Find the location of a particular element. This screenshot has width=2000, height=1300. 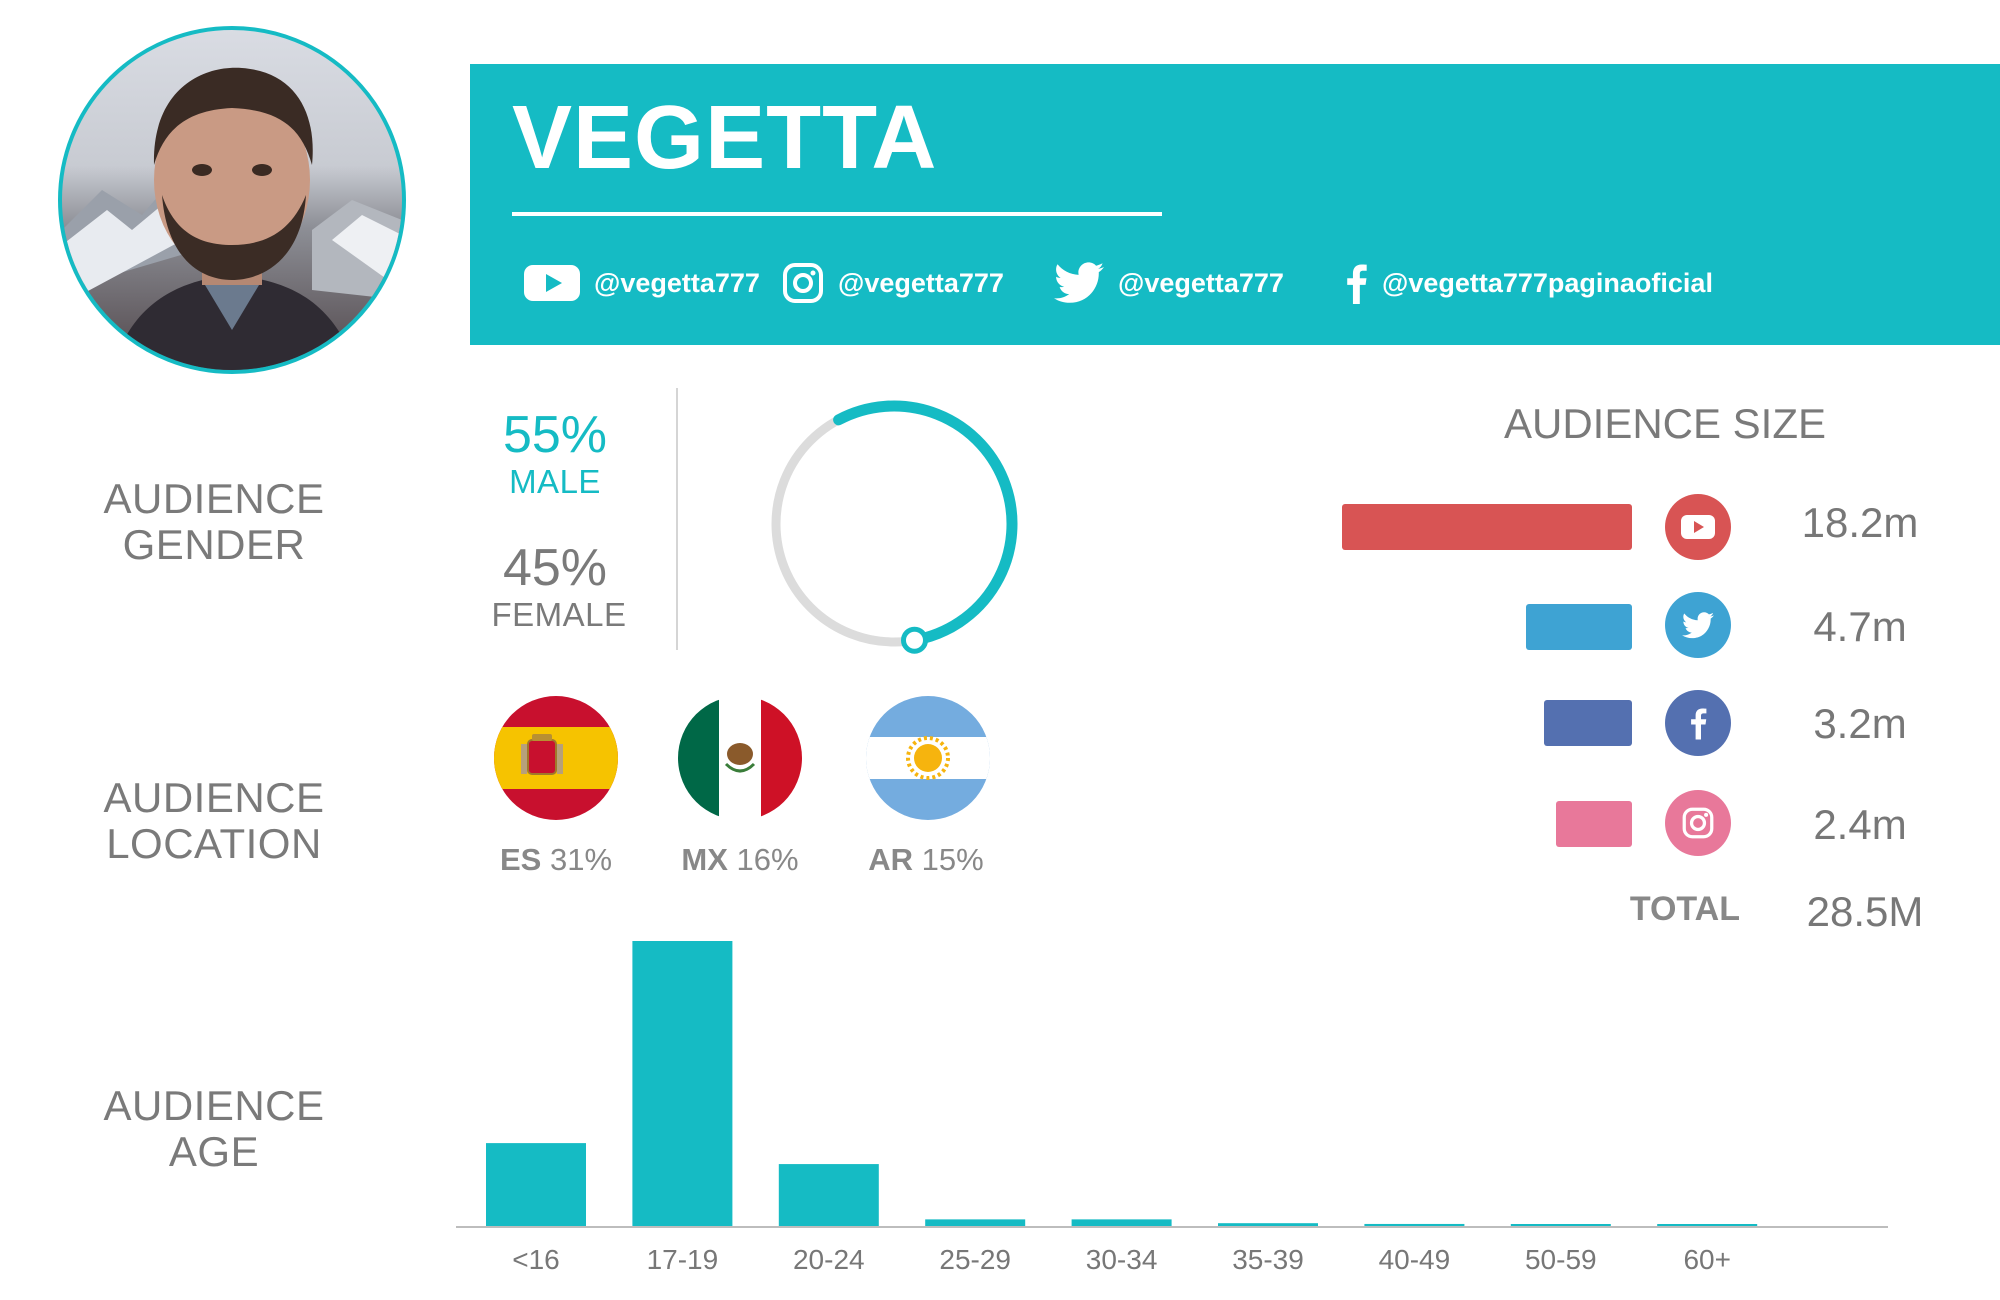

country-percent: 15% is located at coordinates (952, 859).